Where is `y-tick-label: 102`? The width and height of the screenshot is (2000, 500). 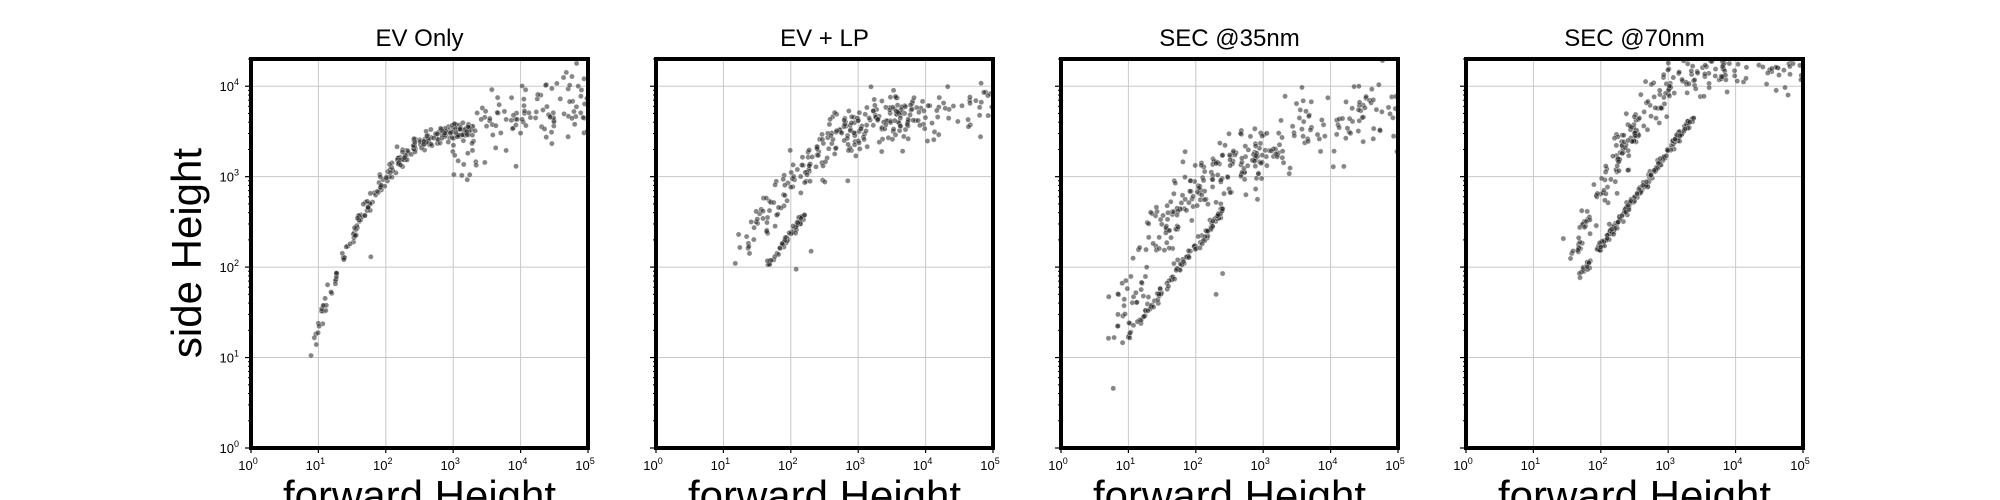 y-tick-label: 102 is located at coordinates (229, 266).